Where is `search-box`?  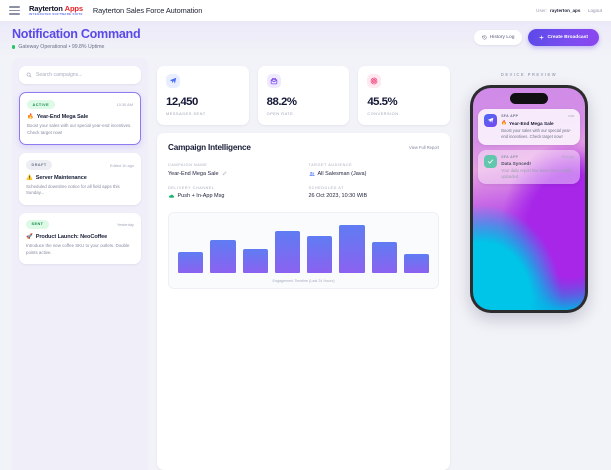 search-box is located at coordinates (80, 75).